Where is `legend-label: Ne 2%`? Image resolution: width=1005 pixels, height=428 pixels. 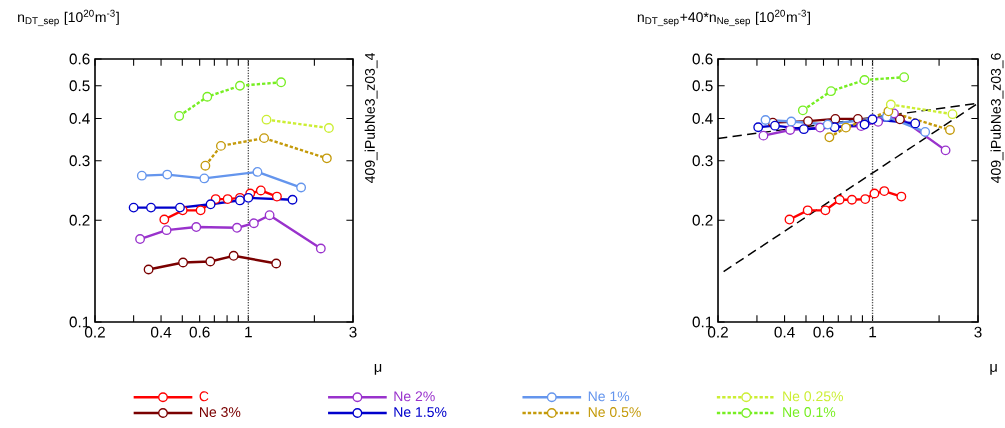
legend-label: Ne 2% is located at coordinates (414, 396).